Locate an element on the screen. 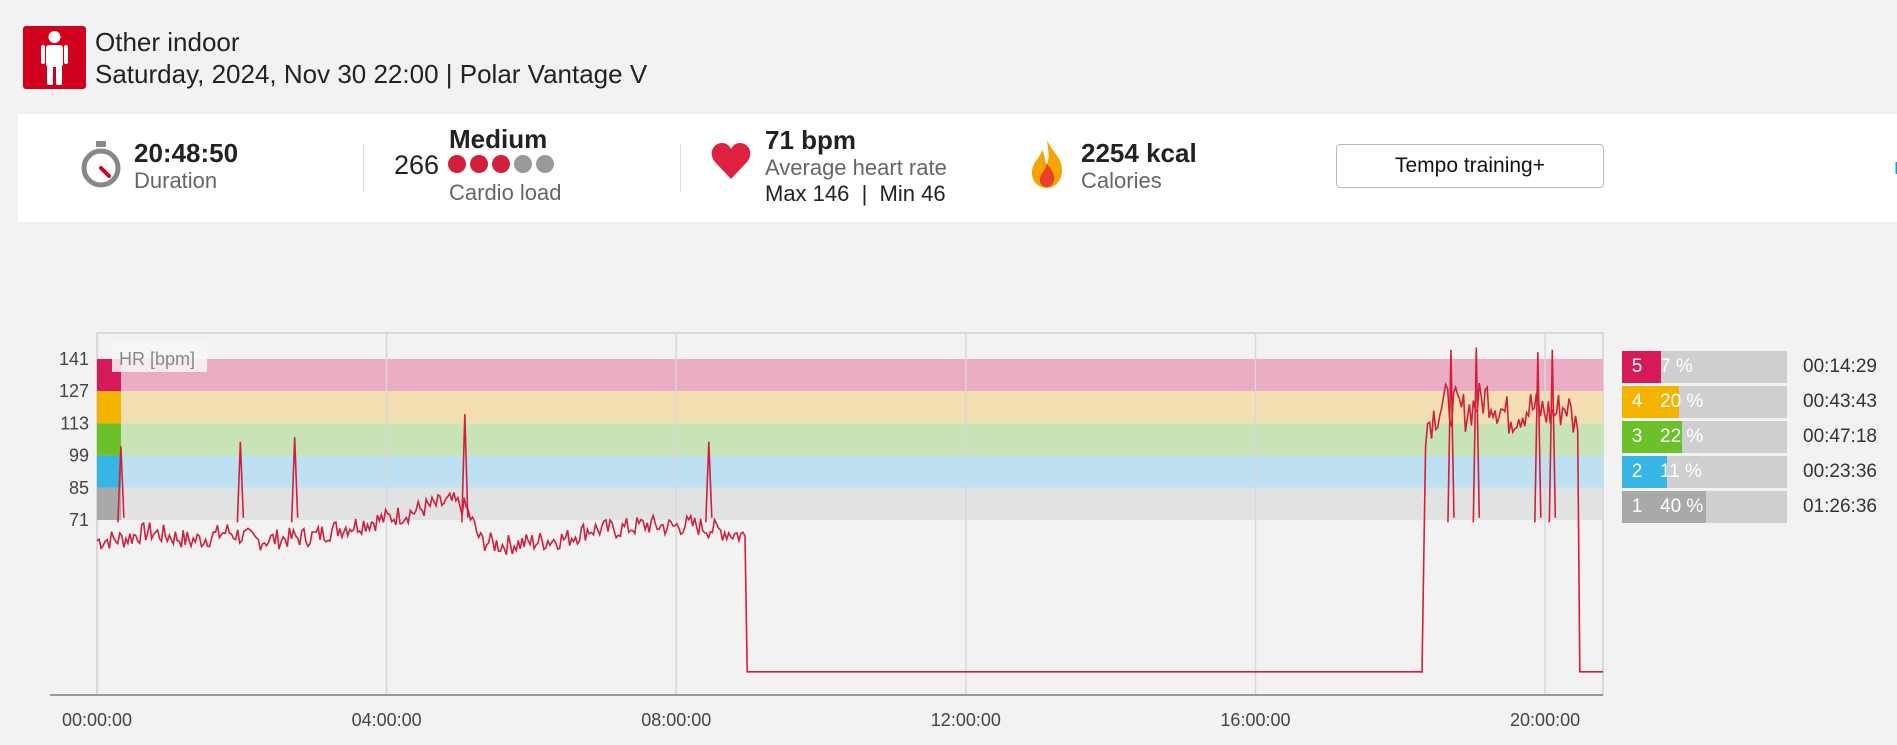  y-tick-label: 85 is located at coordinates (79, 488).